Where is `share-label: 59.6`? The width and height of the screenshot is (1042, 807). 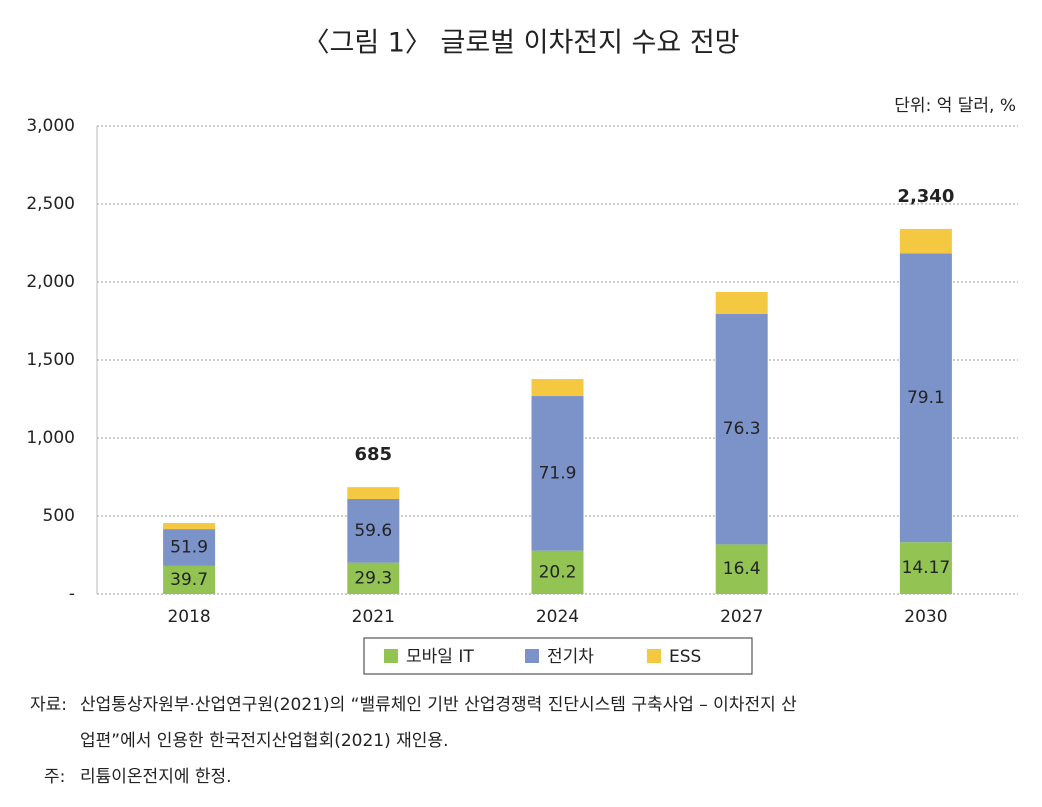 share-label: 59.6 is located at coordinates (373, 531).